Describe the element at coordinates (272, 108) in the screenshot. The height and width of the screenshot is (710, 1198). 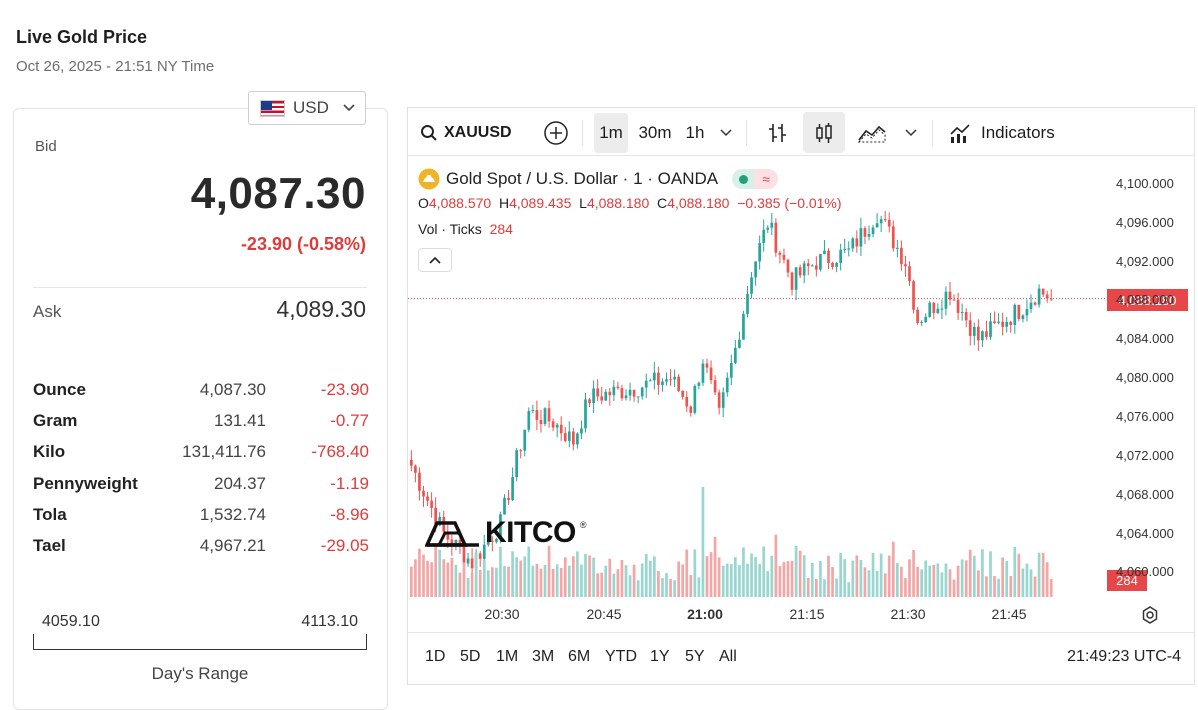
I see `us-flag-icon` at that location.